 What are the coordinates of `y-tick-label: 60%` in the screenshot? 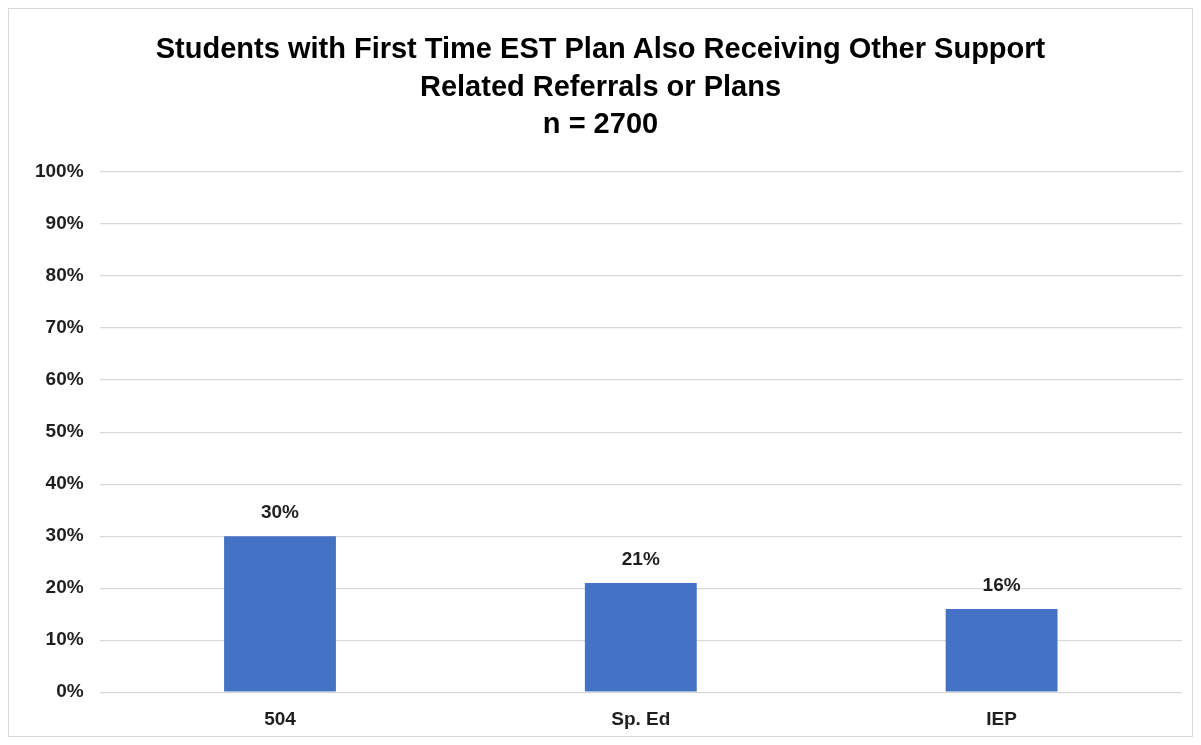 It's located at (64, 379).